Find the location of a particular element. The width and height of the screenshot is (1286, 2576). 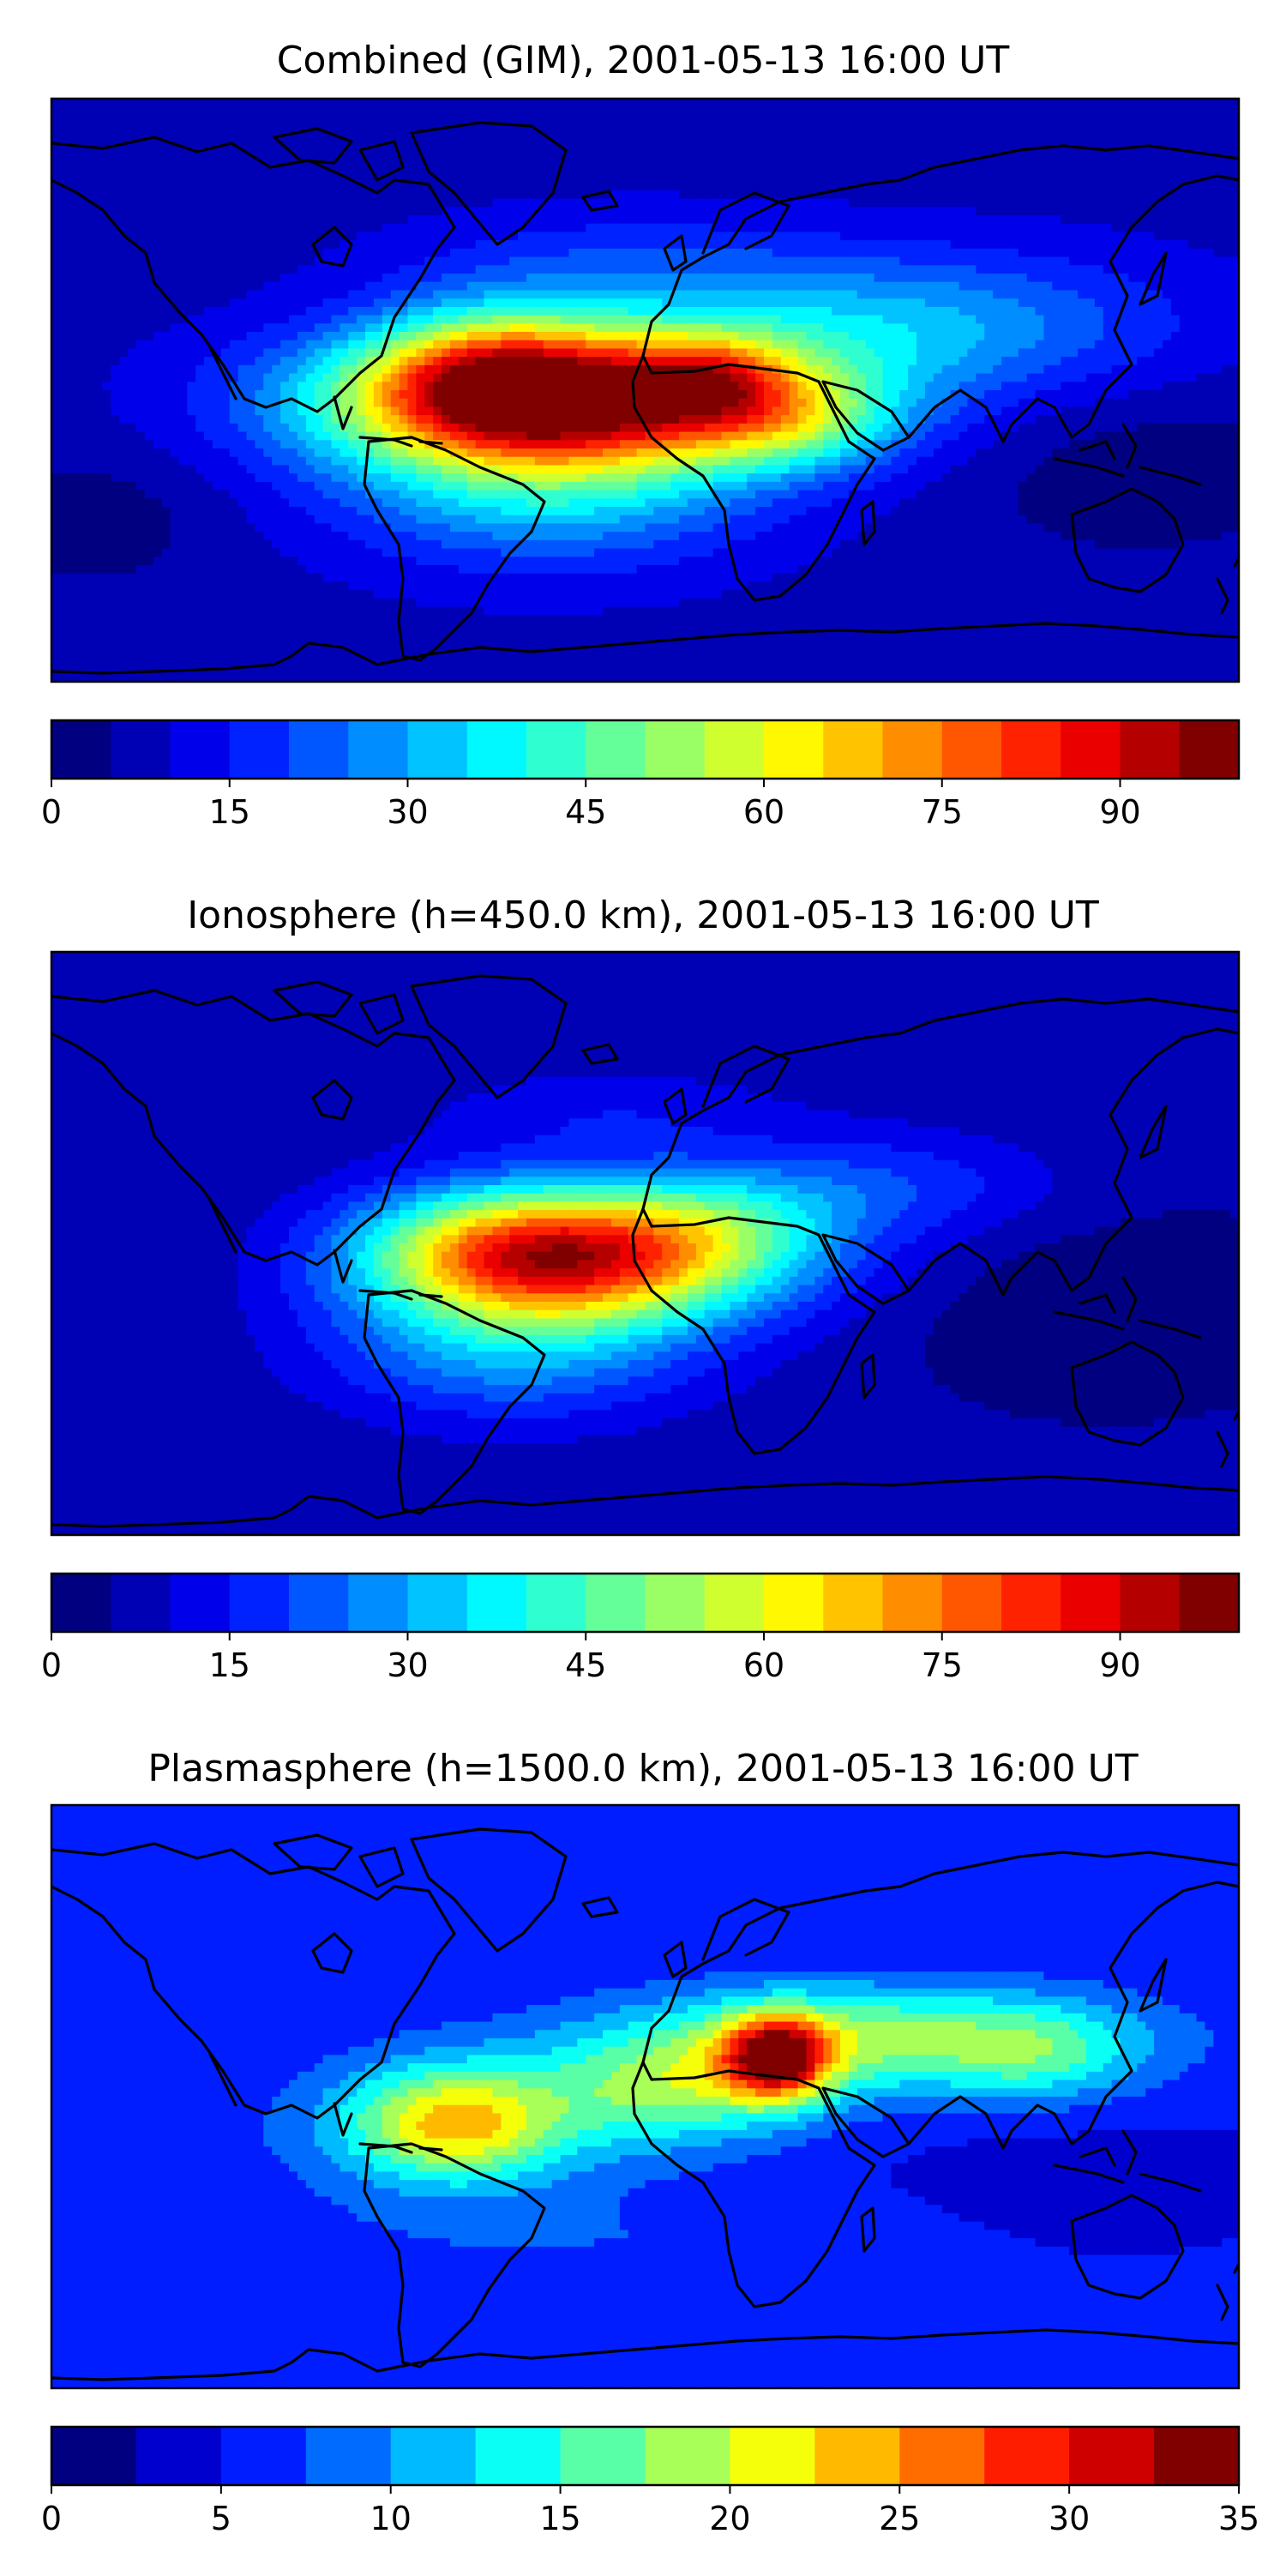

colorbar-tick-label: 5 is located at coordinates (221, 2518).